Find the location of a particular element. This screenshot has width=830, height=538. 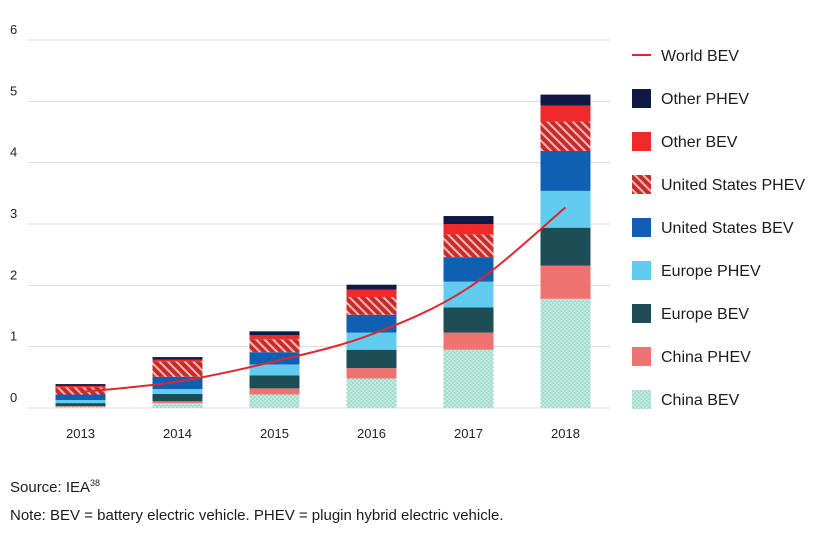

legend-item-world-bev: World BEV is located at coordinates (685, 56).